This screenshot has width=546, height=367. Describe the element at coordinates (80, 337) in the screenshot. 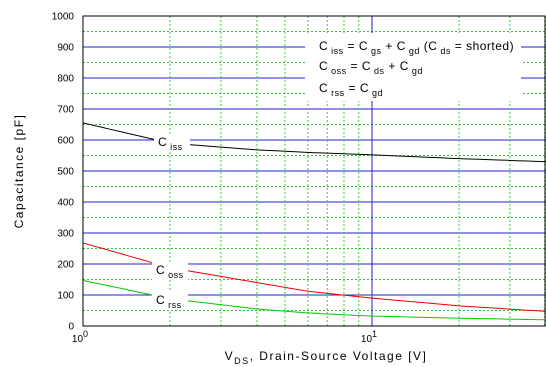

I see `x-tick-label: 10⁰` at that location.